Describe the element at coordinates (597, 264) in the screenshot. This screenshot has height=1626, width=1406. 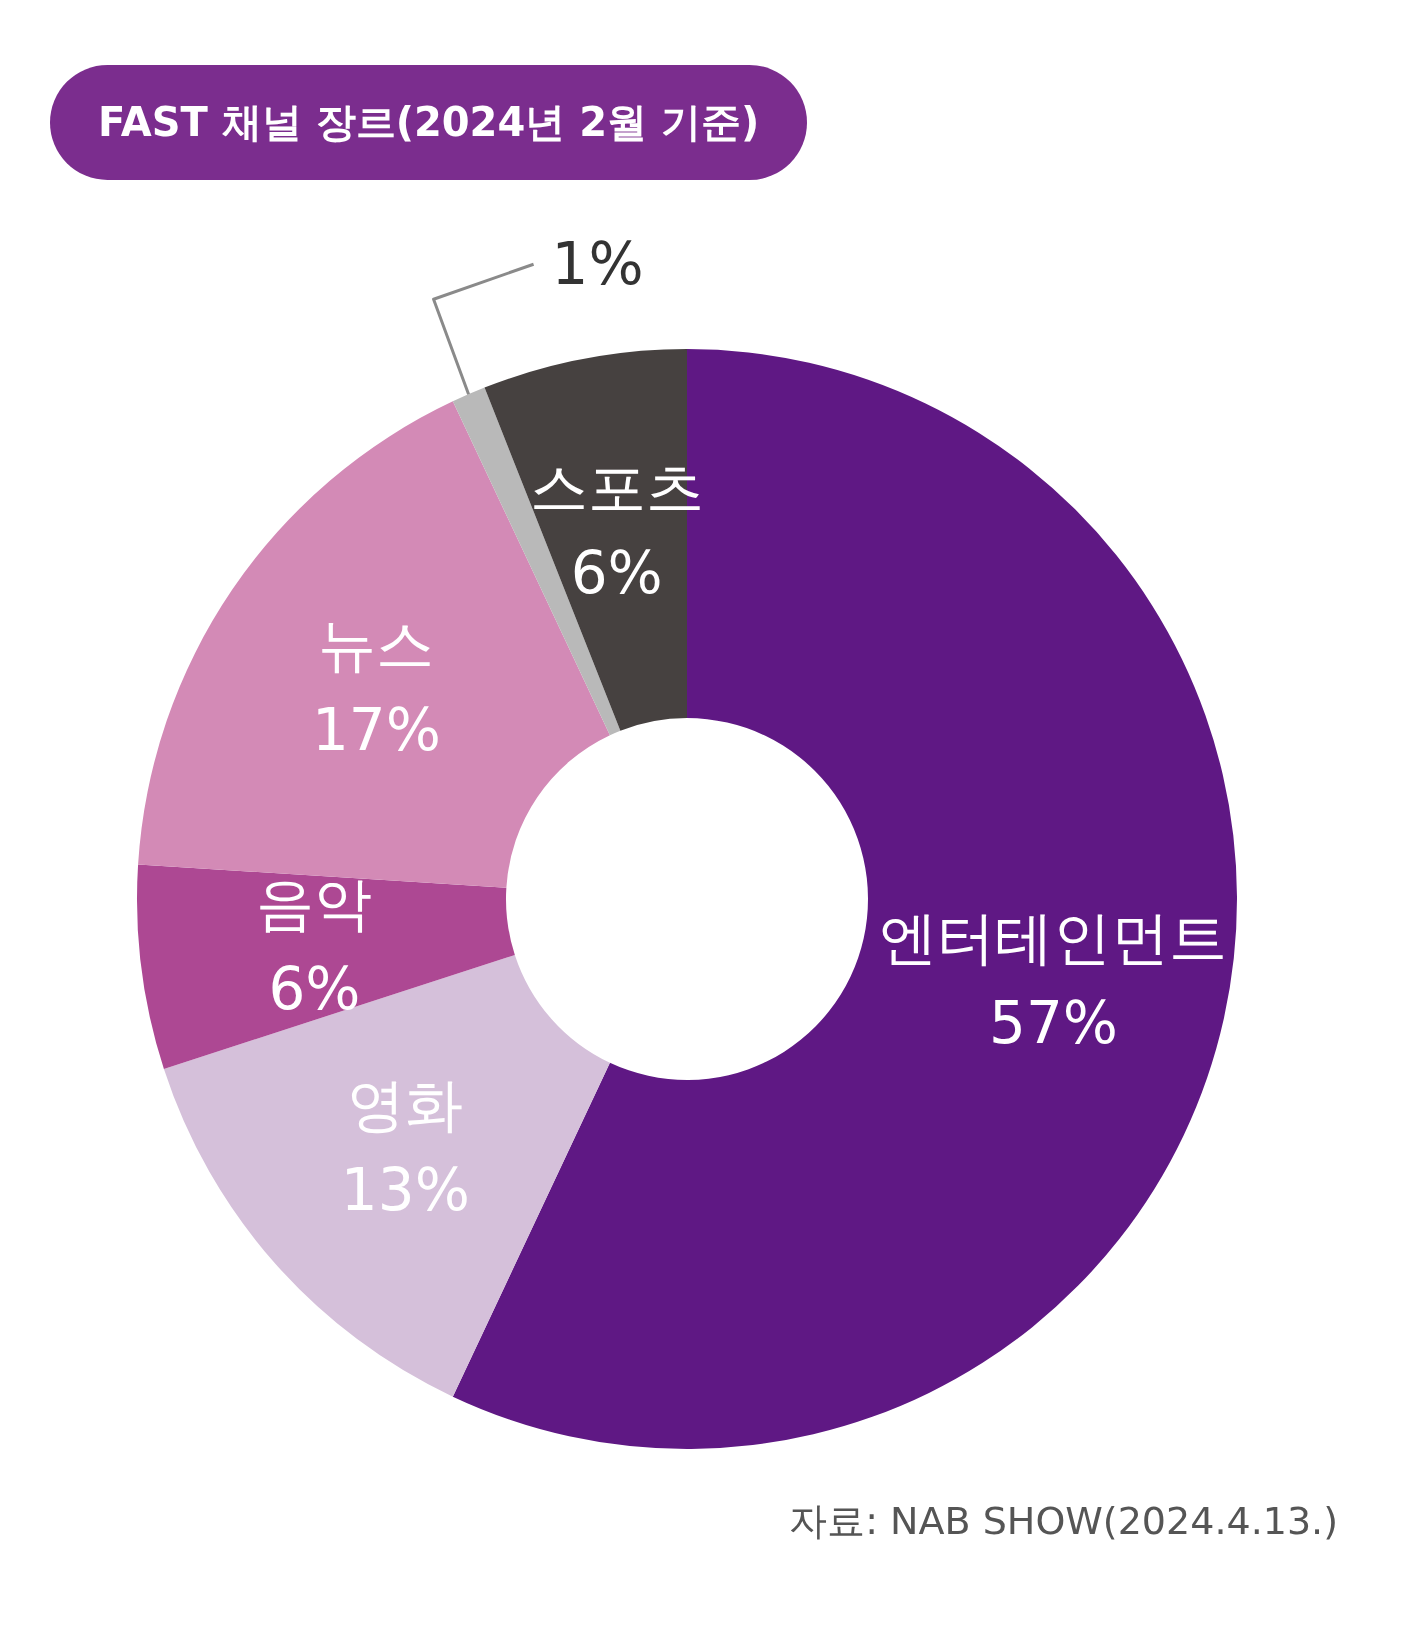
I see `data-label: 1%` at that location.